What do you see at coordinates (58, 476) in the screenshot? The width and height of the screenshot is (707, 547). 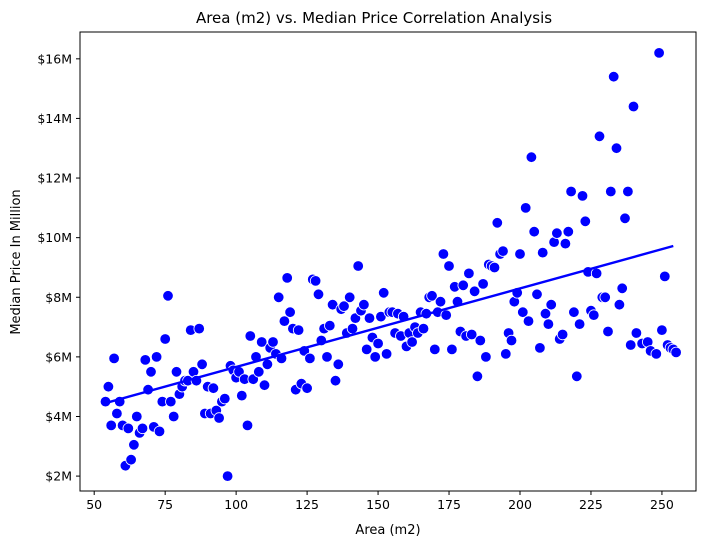 I see `y-tick-label: $2M` at bounding box center [58, 476].